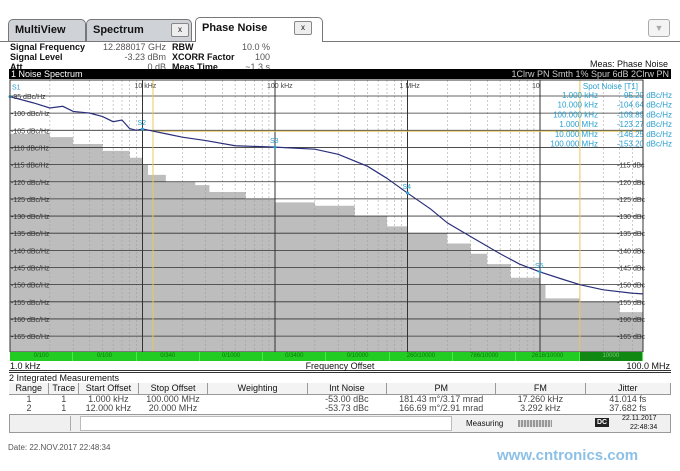 This screenshot has height=471, width=680. I want to click on tab-bar: MultiView Spectrum x Phase Noise x, so click(340, 29).